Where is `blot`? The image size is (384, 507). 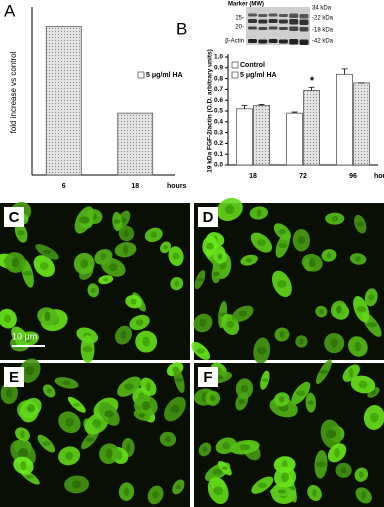 blot is located at coordinates (278, 26).